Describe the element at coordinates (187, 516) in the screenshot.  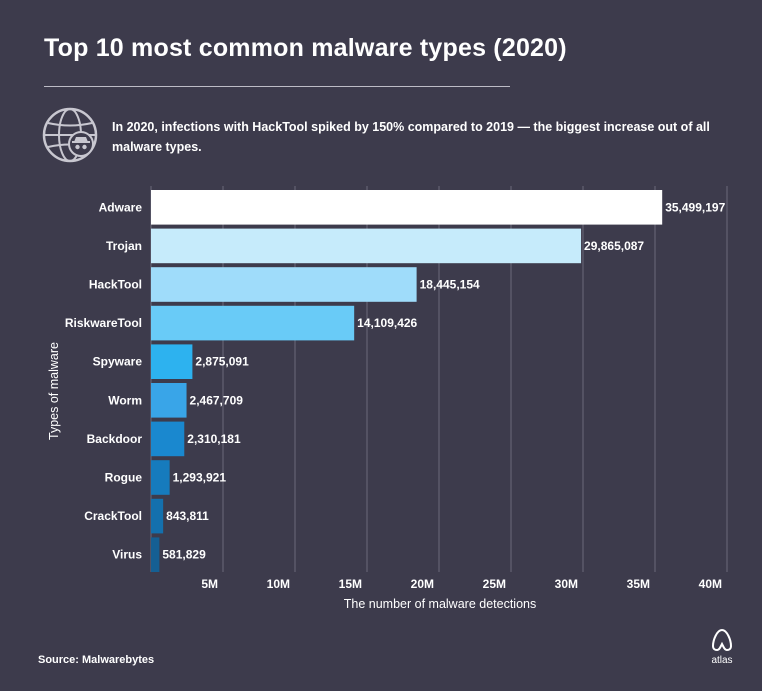
I see `value-label: 843,811` at that location.